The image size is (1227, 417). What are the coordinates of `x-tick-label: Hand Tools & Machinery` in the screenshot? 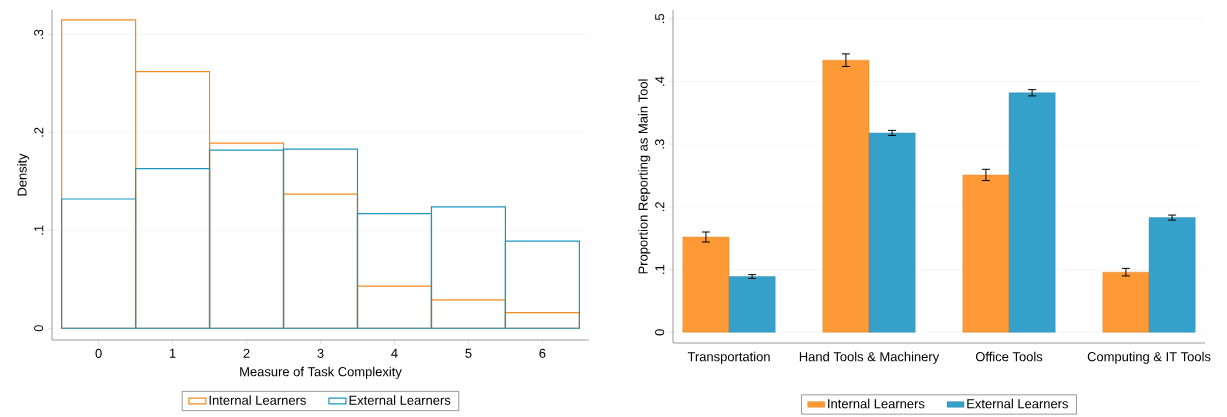 It's located at (869, 357).